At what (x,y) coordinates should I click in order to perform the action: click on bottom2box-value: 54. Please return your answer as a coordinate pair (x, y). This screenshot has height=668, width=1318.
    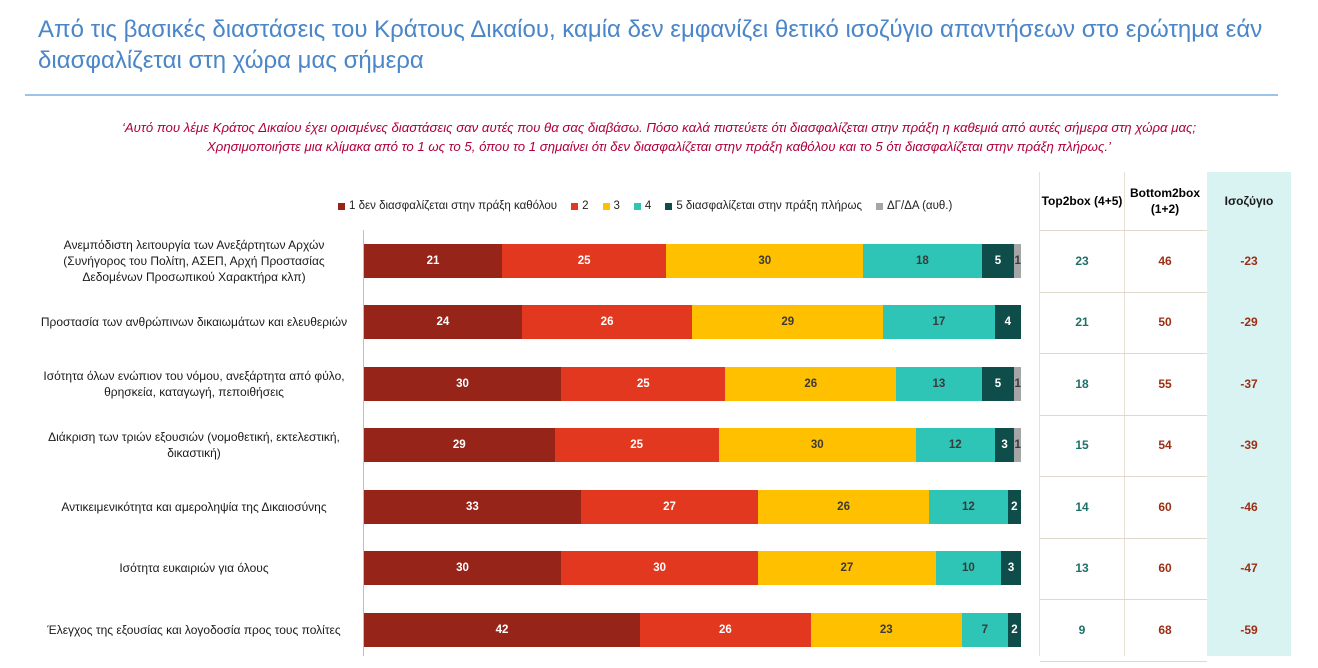
    Looking at the image, I should click on (1165, 445).